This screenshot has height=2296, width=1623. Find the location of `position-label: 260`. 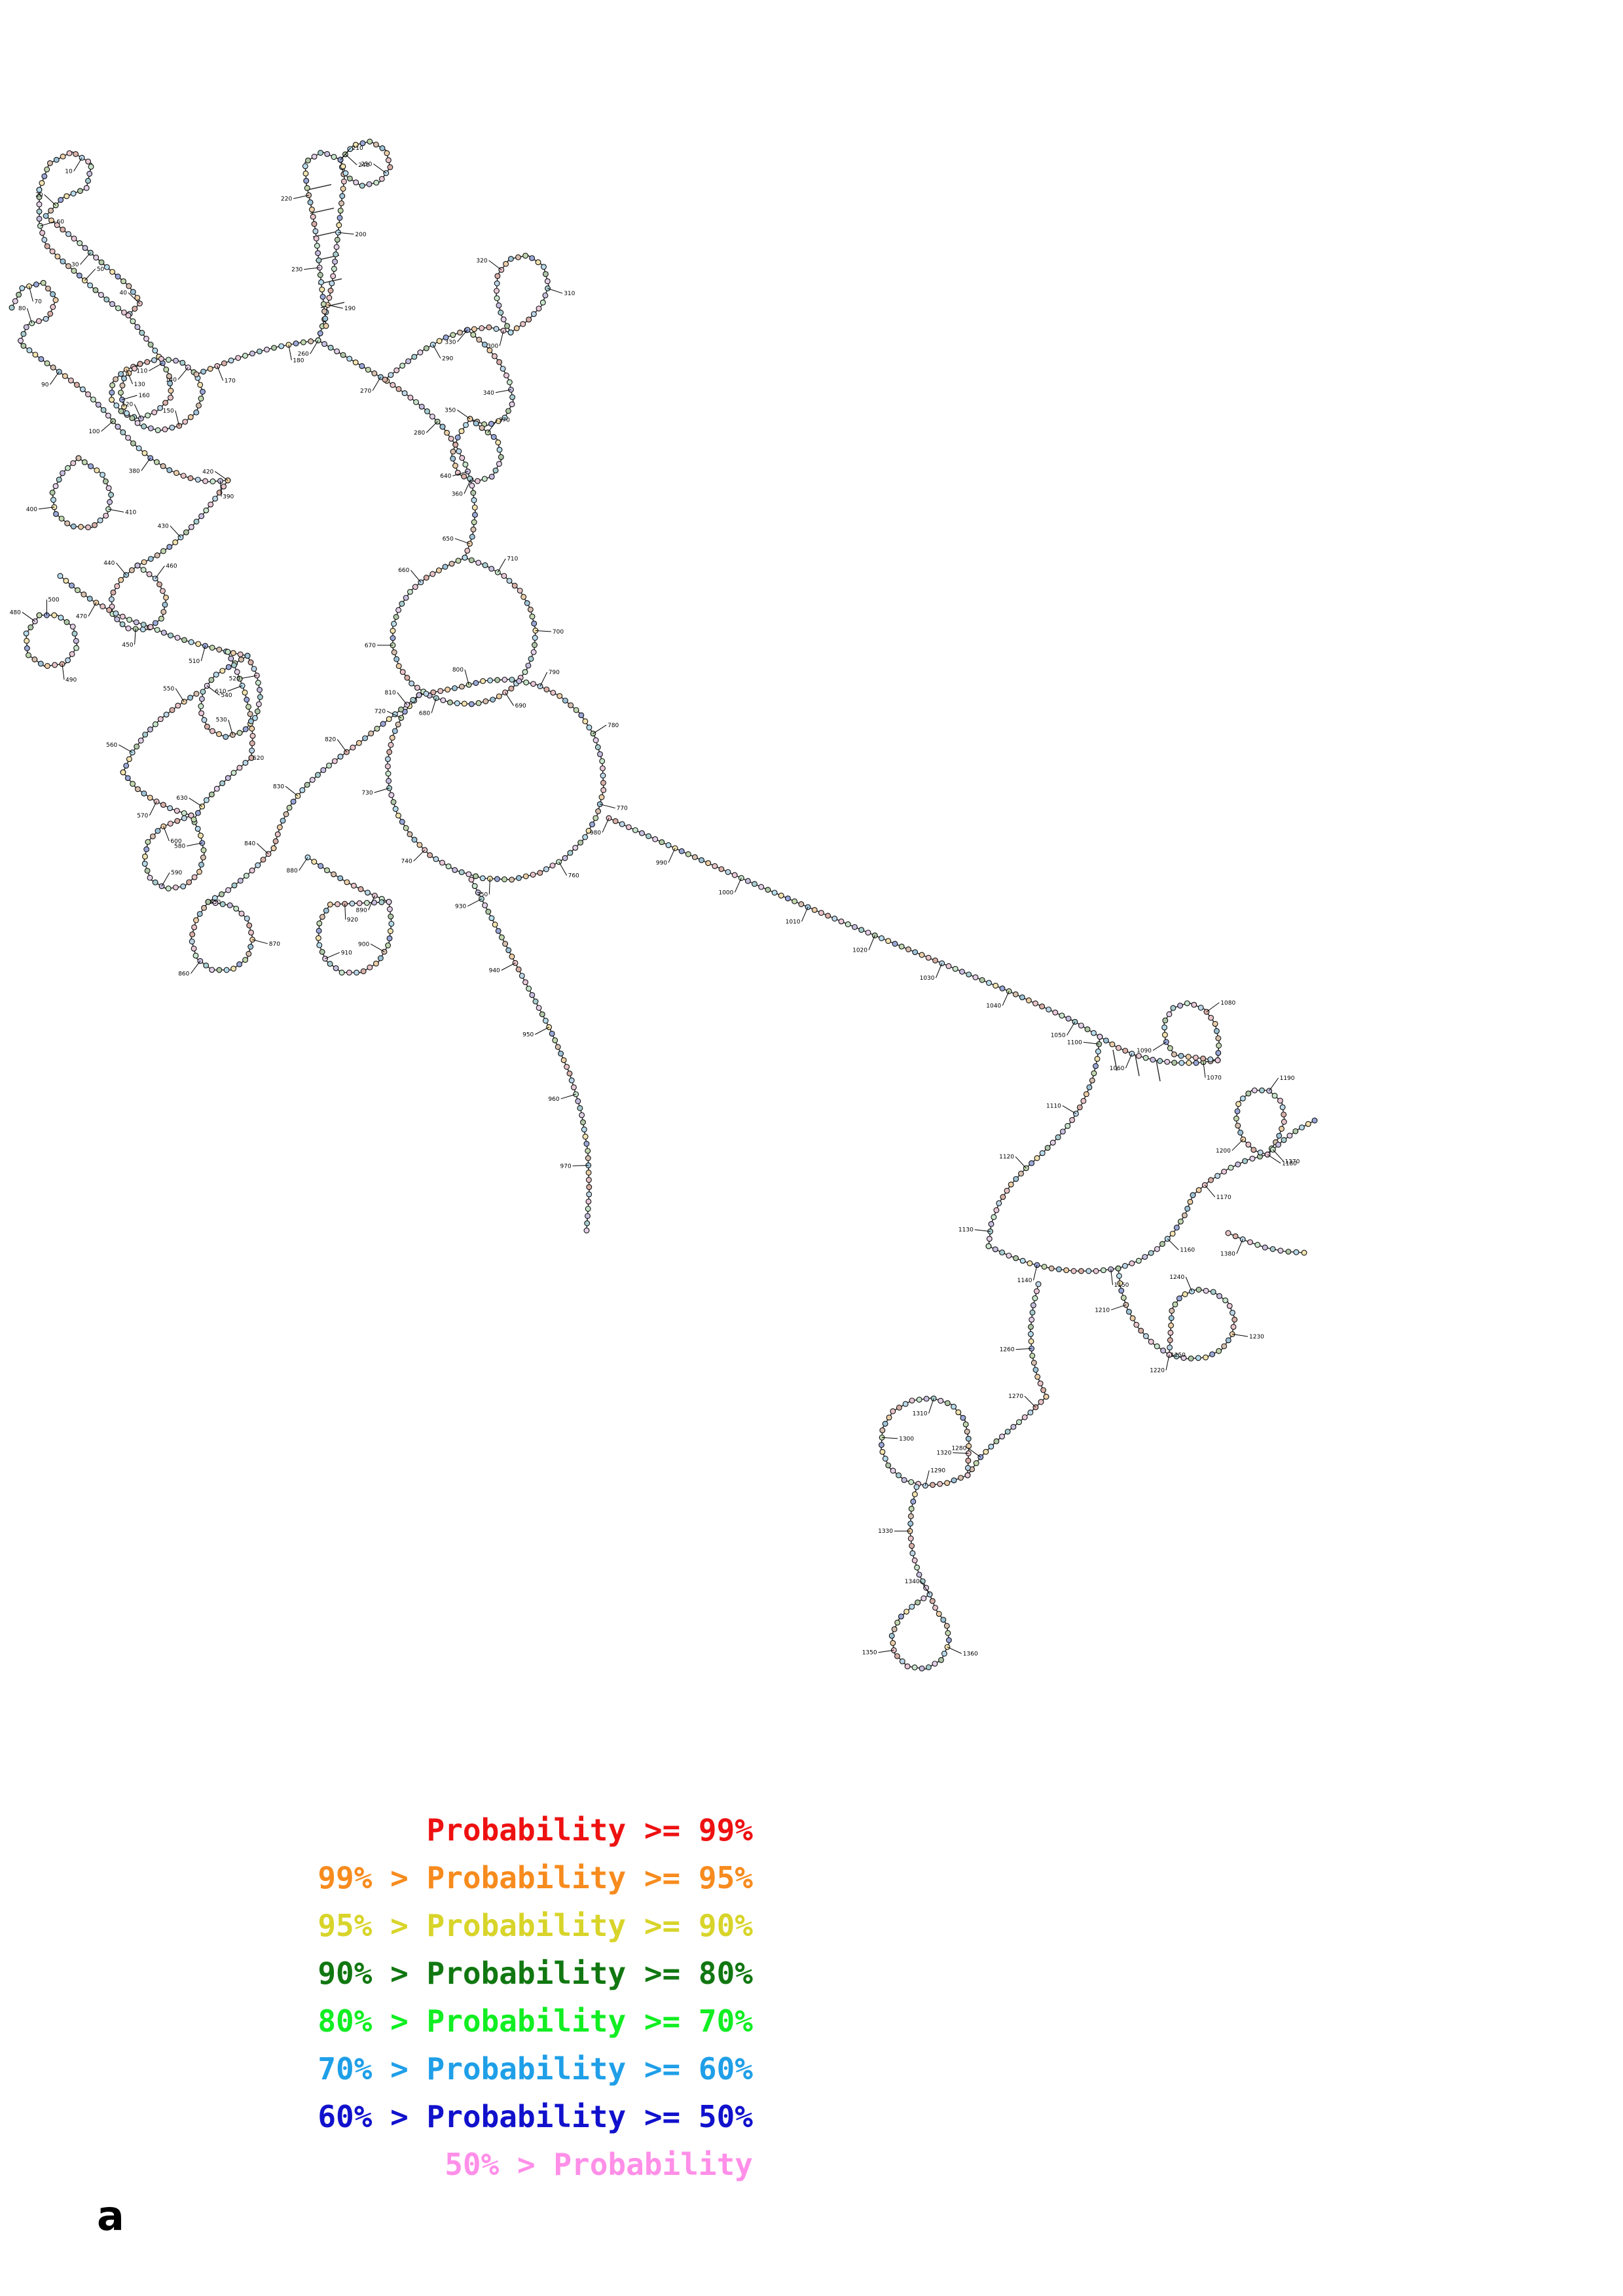

position-label: 260 is located at coordinates (303, 354).